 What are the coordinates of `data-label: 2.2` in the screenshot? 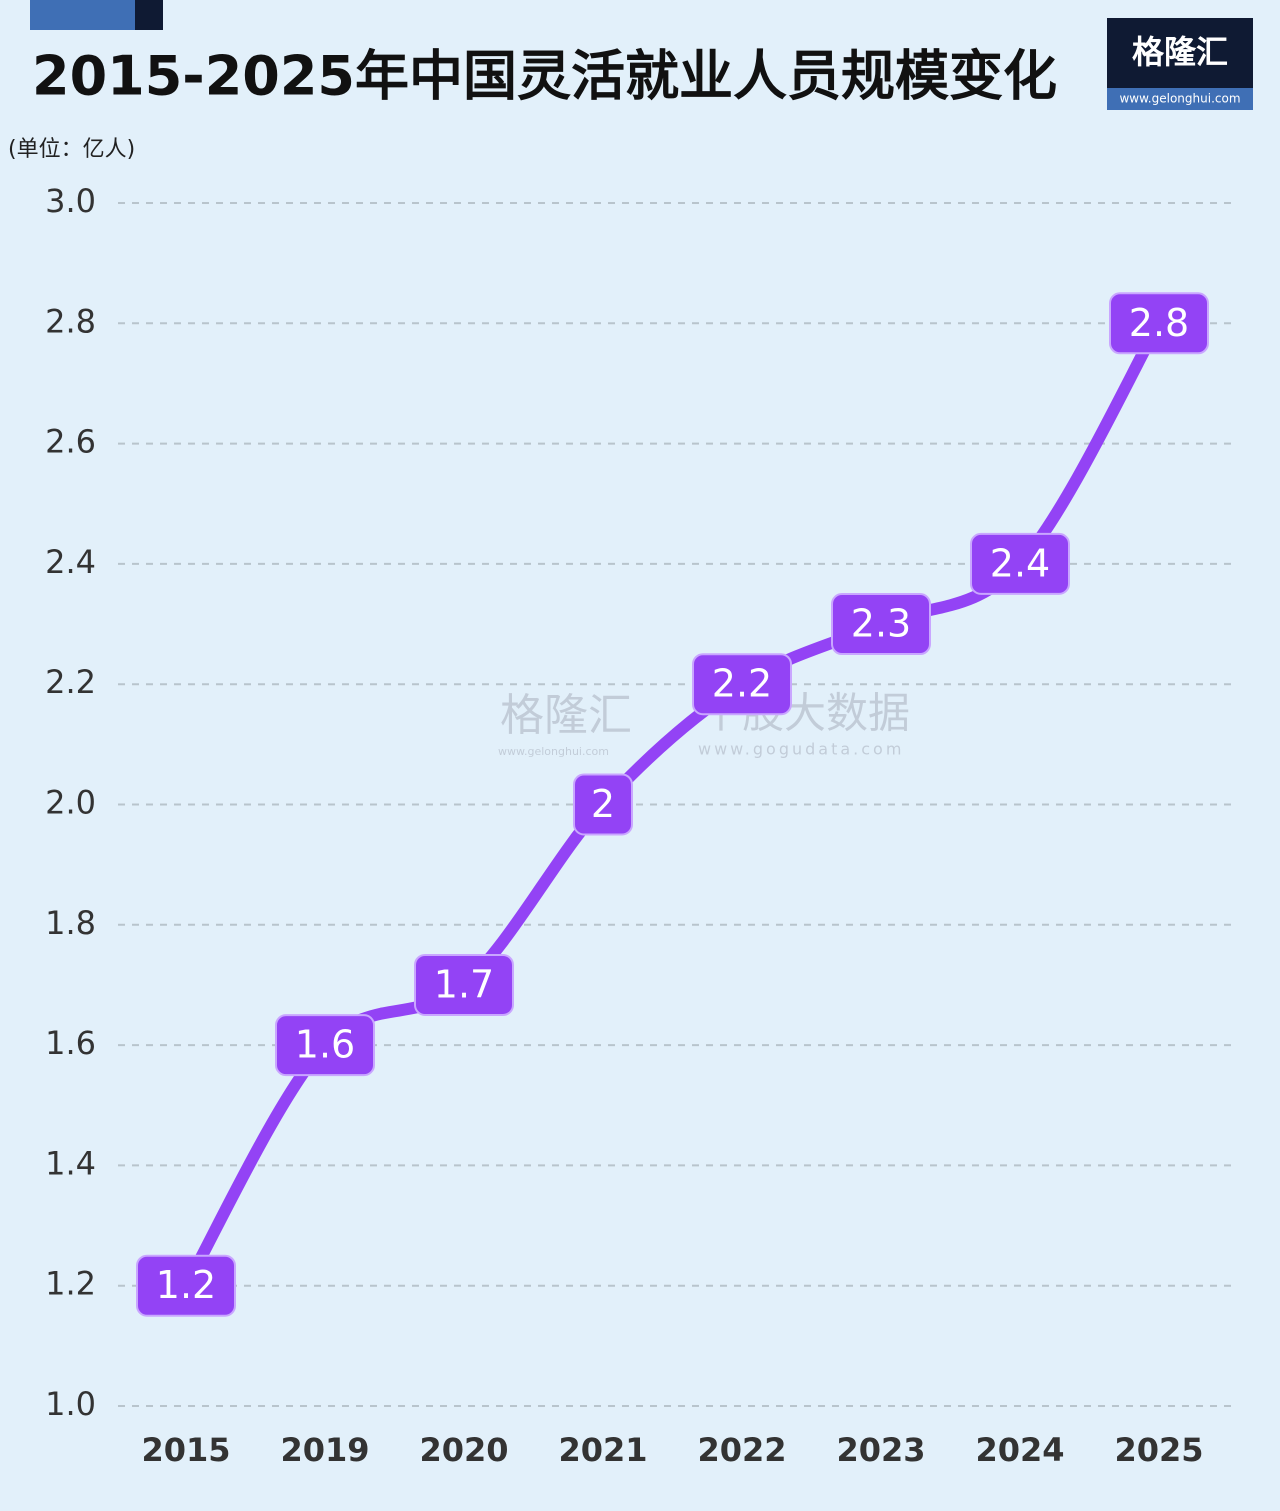 It's located at (742, 684).